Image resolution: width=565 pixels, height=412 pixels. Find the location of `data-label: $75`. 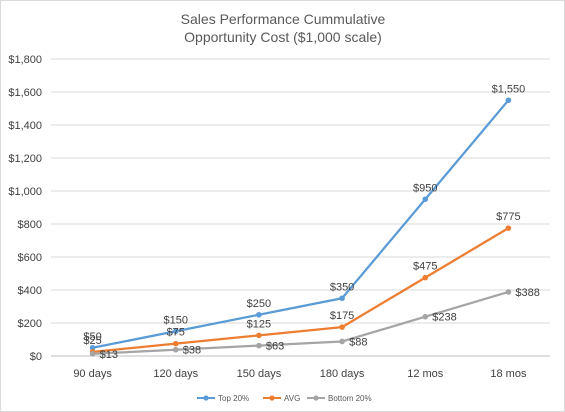

data-label: $75 is located at coordinates (176, 333).